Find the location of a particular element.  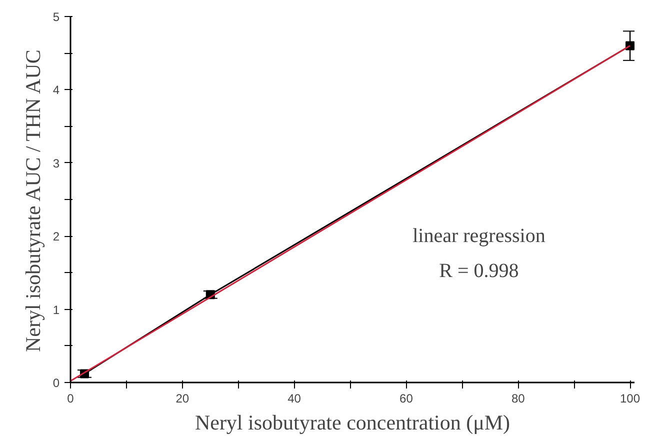

y-tick-label: 5 is located at coordinates (56, 17).